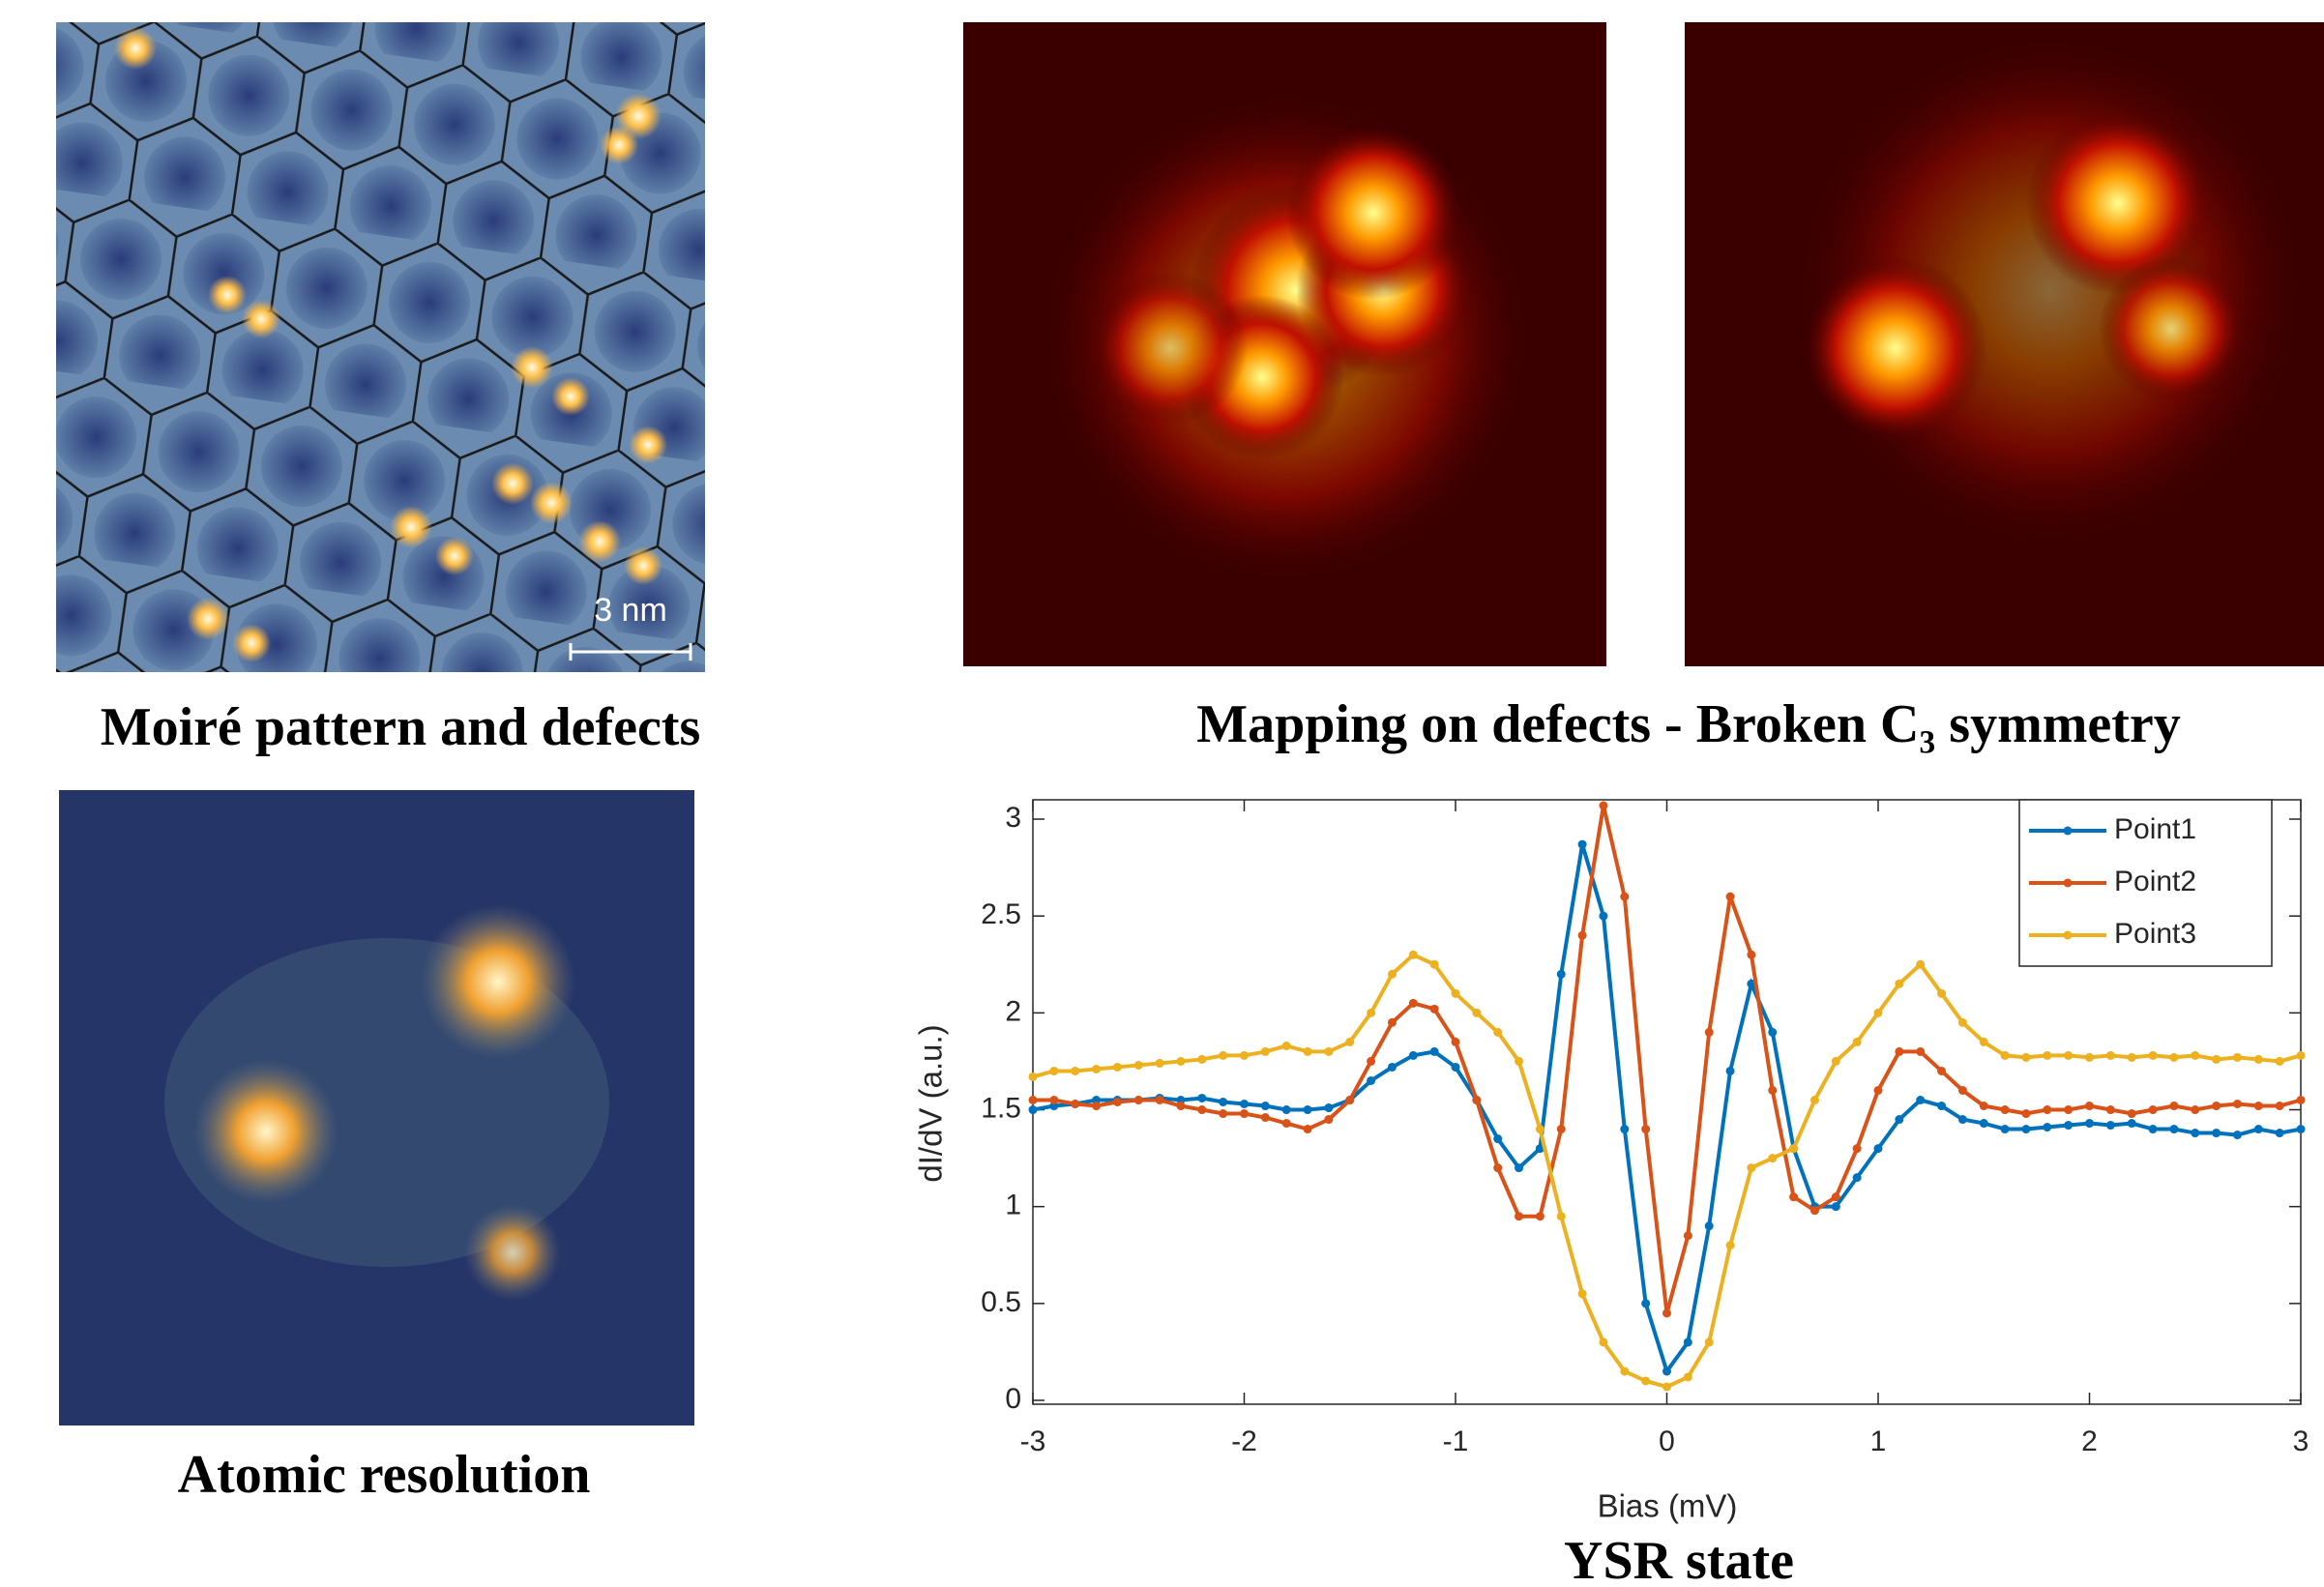 This screenshot has width=2324, height=1587. I want to click on y-tick-label: 0.5, so click(1001, 1302).